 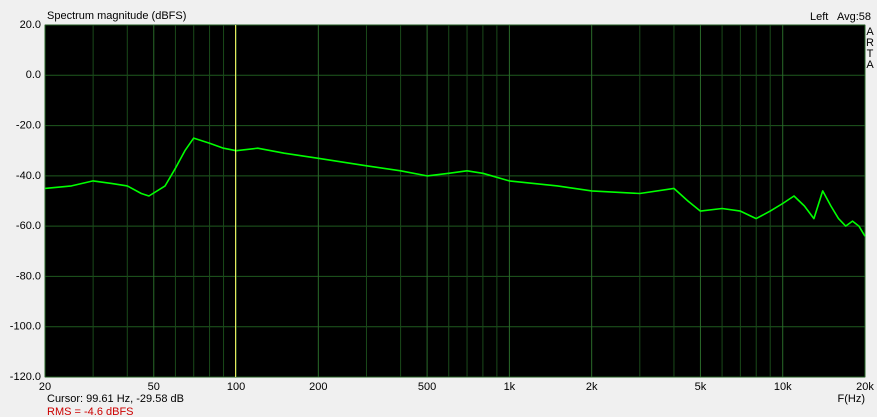 I want to click on x-tick-label: 100, so click(x=236, y=387).